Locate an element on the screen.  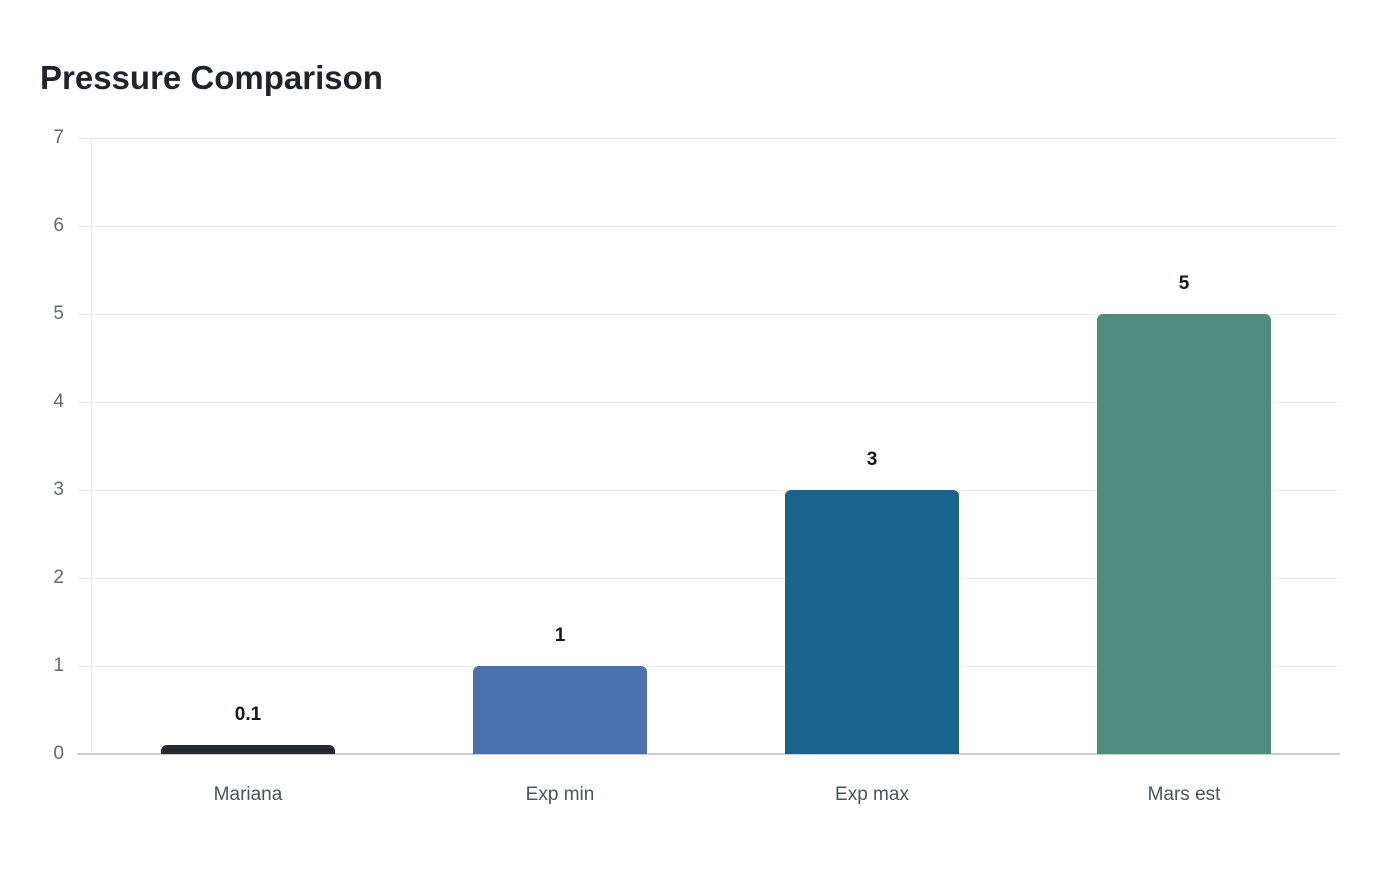
bar-value-label: 0.1 is located at coordinates (248, 715).